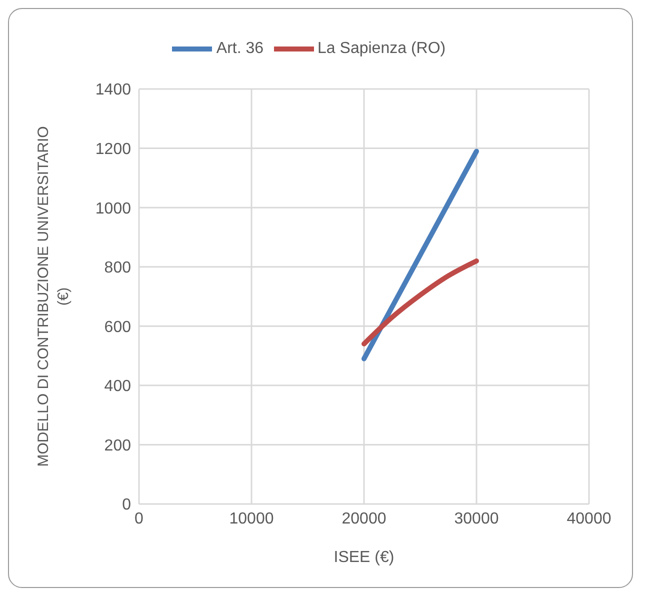 This screenshot has width=645, height=599. Describe the element at coordinates (118, 327) in the screenshot. I see `y-tick-label: 600` at that location.